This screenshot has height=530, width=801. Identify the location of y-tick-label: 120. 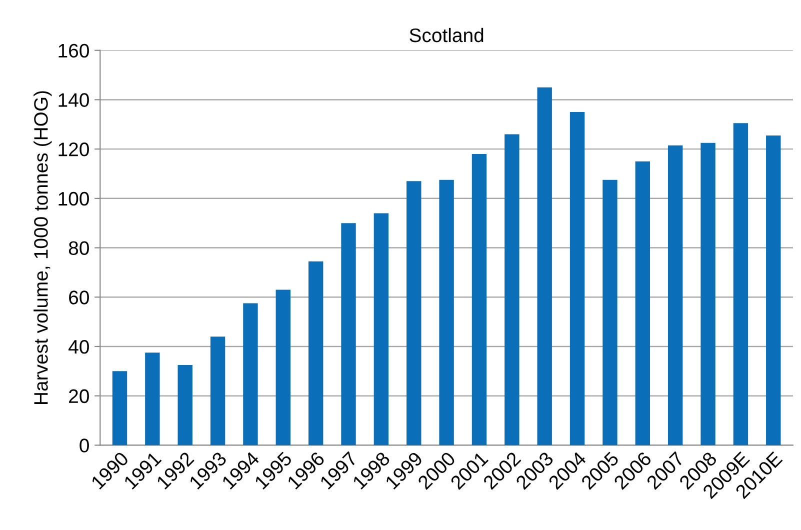
(73, 149).